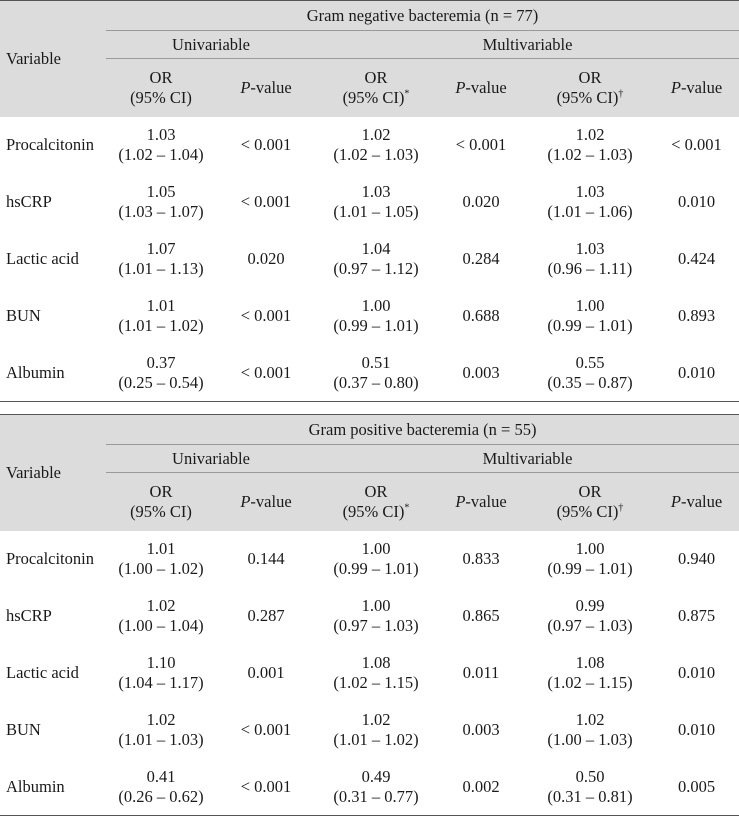 This screenshot has width=739, height=816. What do you see at coordinates (376, 729) in the screenshot?
I see `odds-ratio-cell: 1.02 (1.01 – 1.02)` at bounding box center [376, 729].